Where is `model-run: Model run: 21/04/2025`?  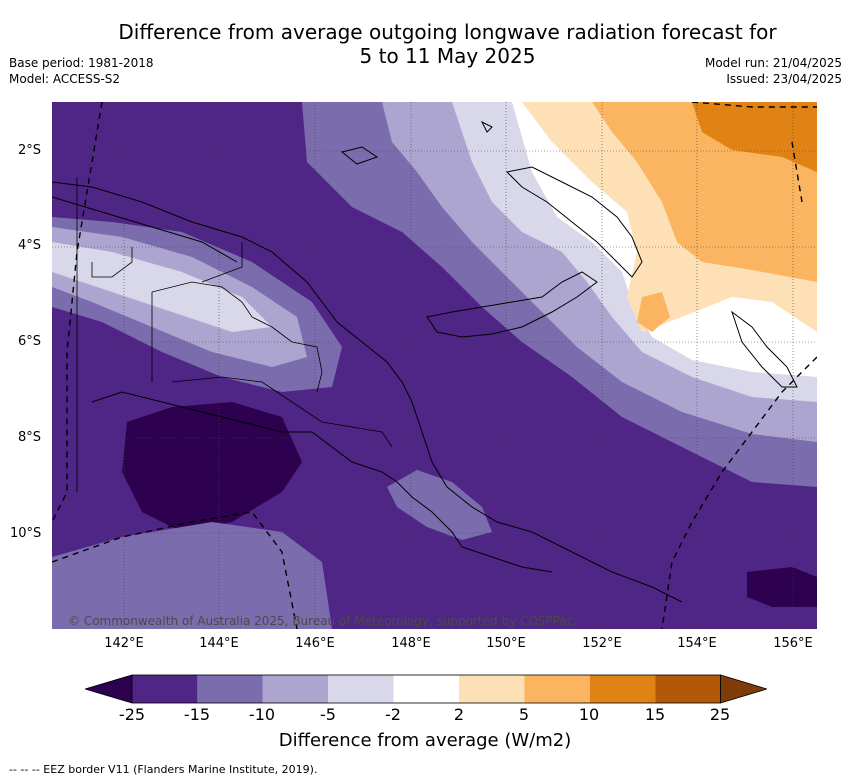 model-run: Model run: 21/04/2025 is located at coordinates (773, 63).